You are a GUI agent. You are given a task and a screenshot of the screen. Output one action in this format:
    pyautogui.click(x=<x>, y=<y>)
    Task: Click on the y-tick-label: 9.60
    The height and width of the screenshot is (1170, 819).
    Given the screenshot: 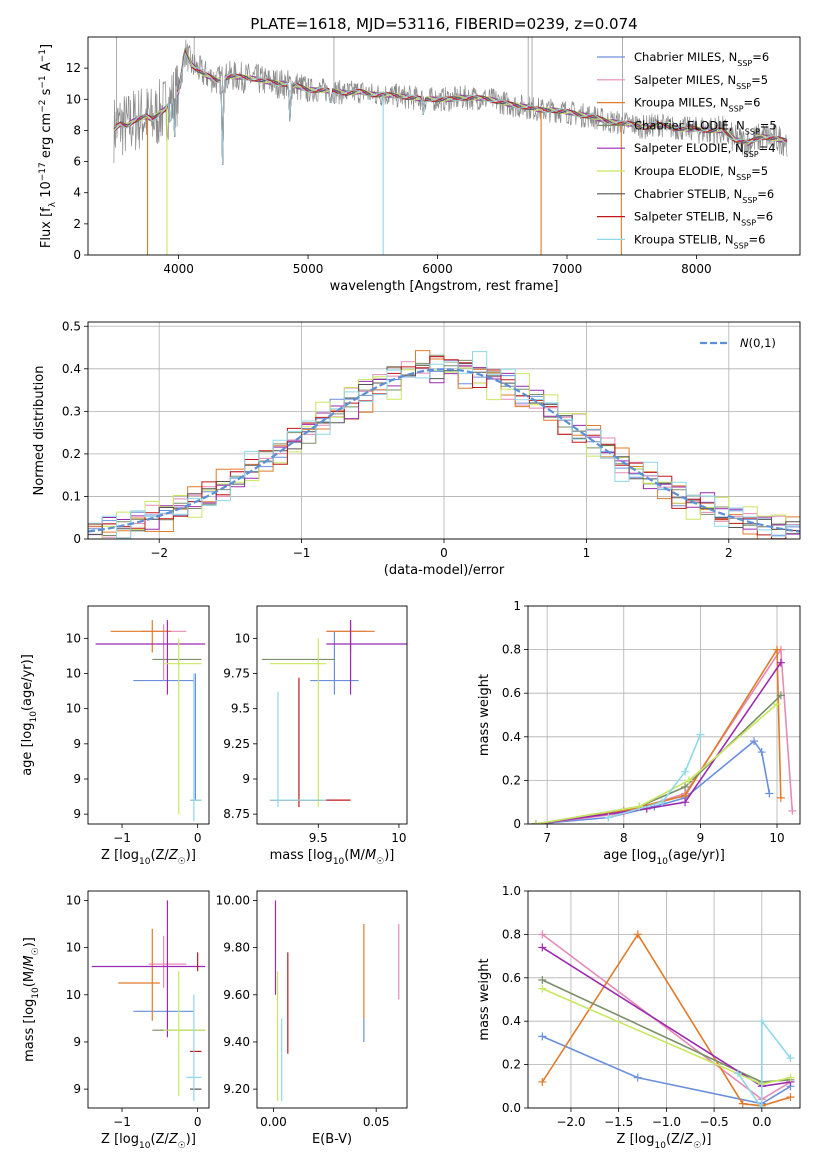 What is the action you would take?
    pyautogui.click(x=236, y=995)
    